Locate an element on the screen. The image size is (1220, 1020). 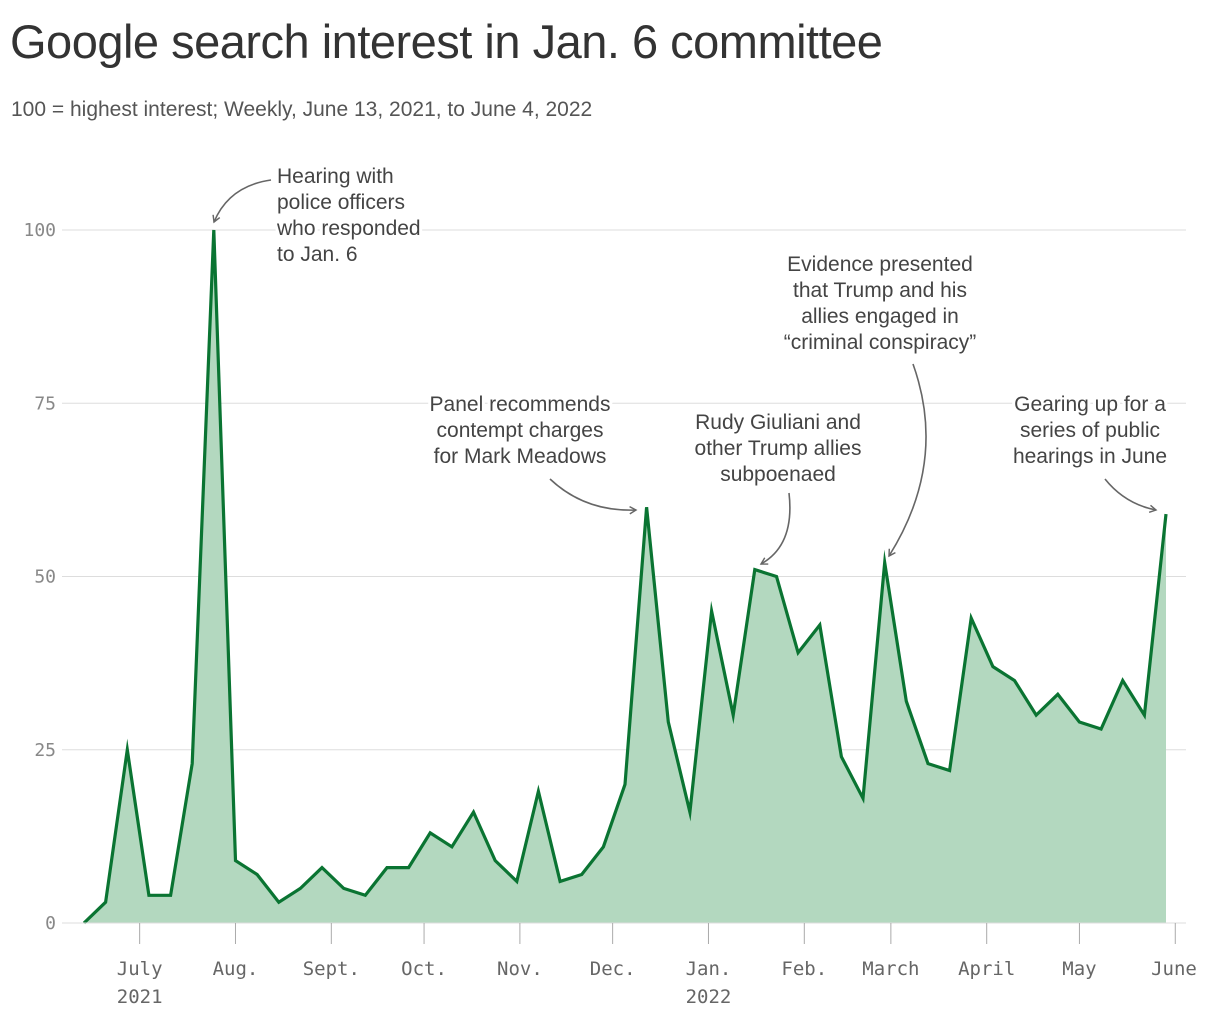
annotation-3-arrow is located at coordinates (775, 528).